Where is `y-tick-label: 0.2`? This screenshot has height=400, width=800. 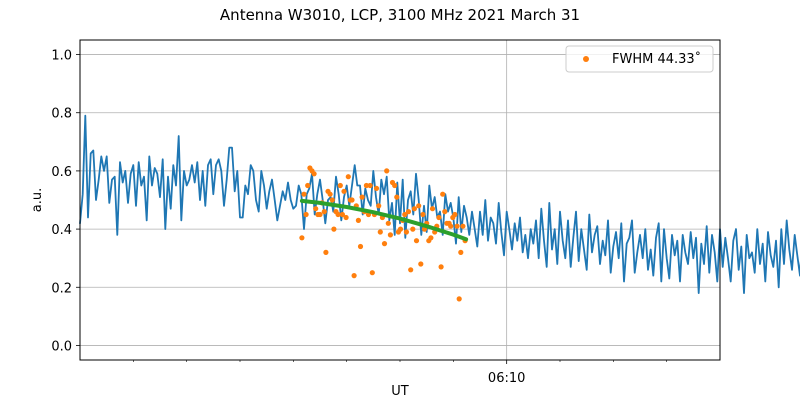
y-tick-label: 0.2 is located at coordinates (61, 288).